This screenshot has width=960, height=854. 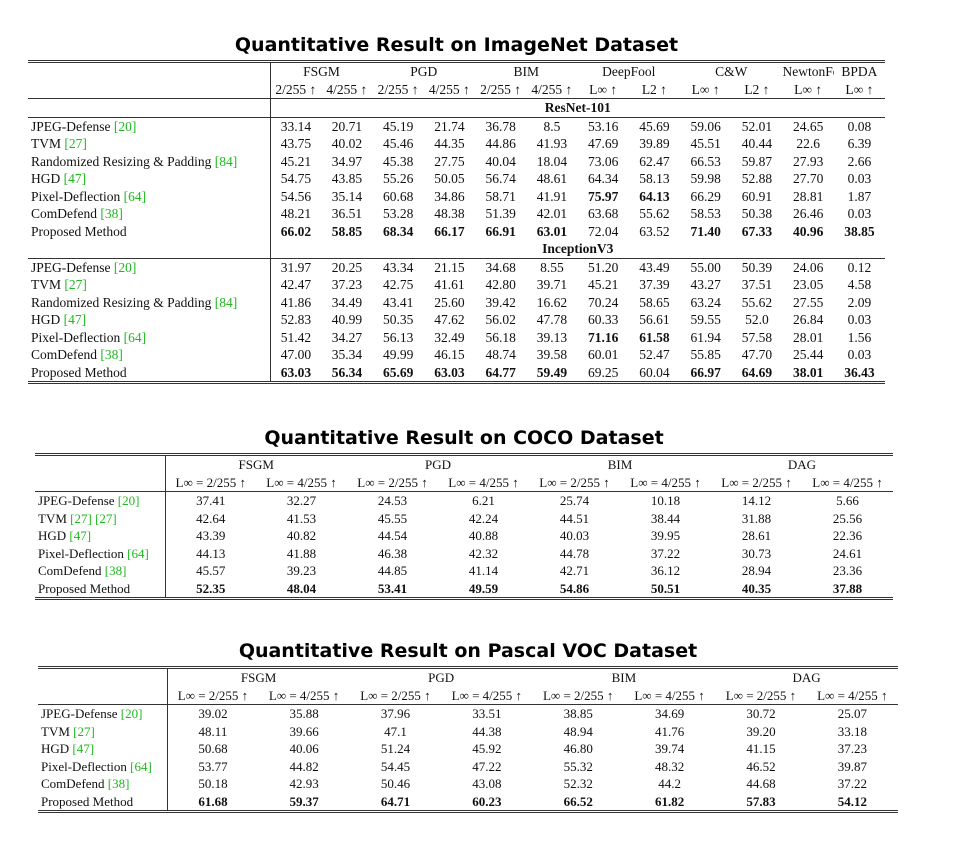 What do you see at coordinates (487, 801) in the screenshot?
I see `best-value: 60.23` at bounding box center [487, 801].